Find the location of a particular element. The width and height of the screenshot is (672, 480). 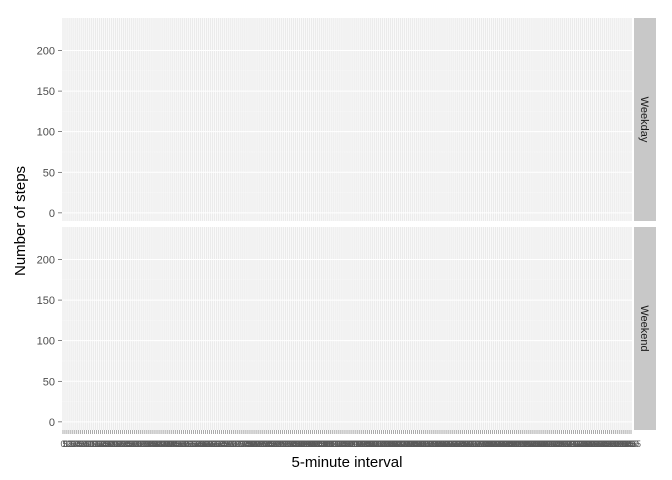

x-tick-label: 1030 is located at coordinates (312, 444).